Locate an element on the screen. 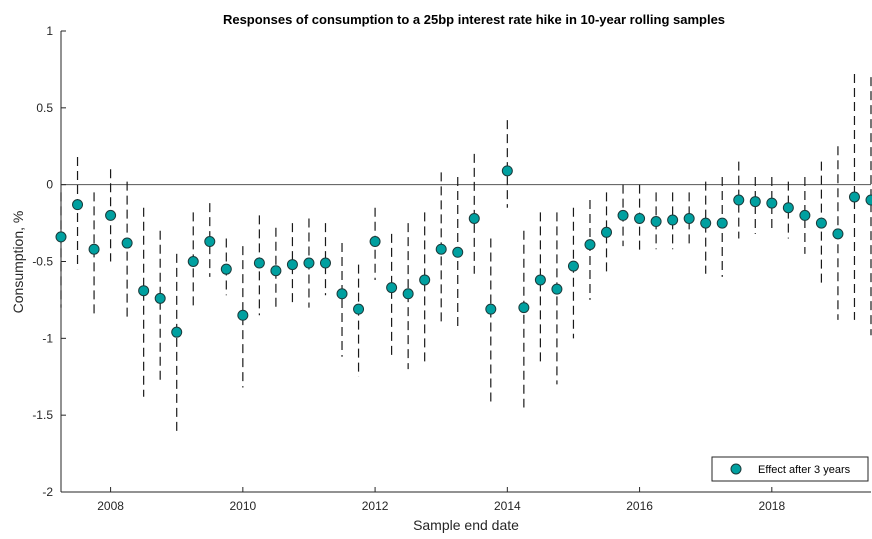 The height and width of the screenshot is (539, 872). y-tick-label: 0.5 is located at coordinates (44, 108).